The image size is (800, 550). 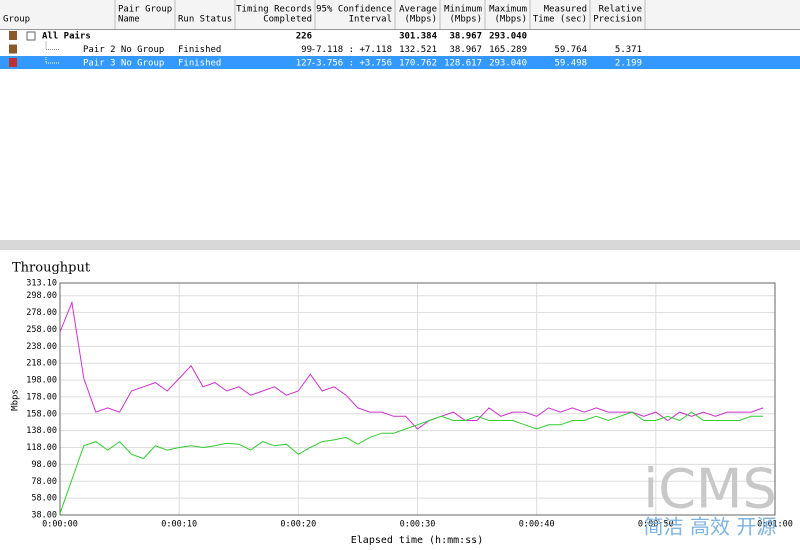 What do you see at coordinates (570, 50) in the screenshot?
I see `table-cell: 59.764` at bounding box center [570, 50].